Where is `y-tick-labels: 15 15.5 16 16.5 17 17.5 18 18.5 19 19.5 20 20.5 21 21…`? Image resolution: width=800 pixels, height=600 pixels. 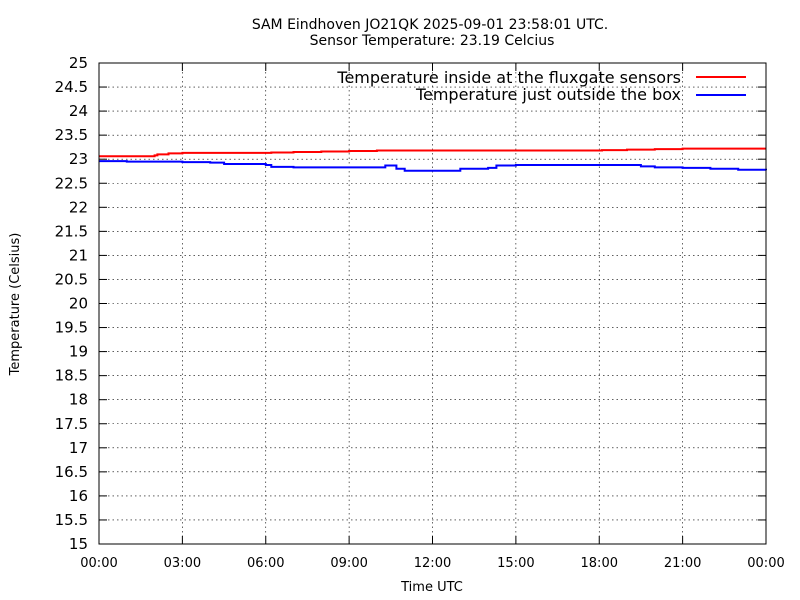
y-tick-labels: 15 15.5 16 16.5 17 17.5 18 18.5 19 19.5 20 20.5 21 21… is located at coordinates (71, 303).